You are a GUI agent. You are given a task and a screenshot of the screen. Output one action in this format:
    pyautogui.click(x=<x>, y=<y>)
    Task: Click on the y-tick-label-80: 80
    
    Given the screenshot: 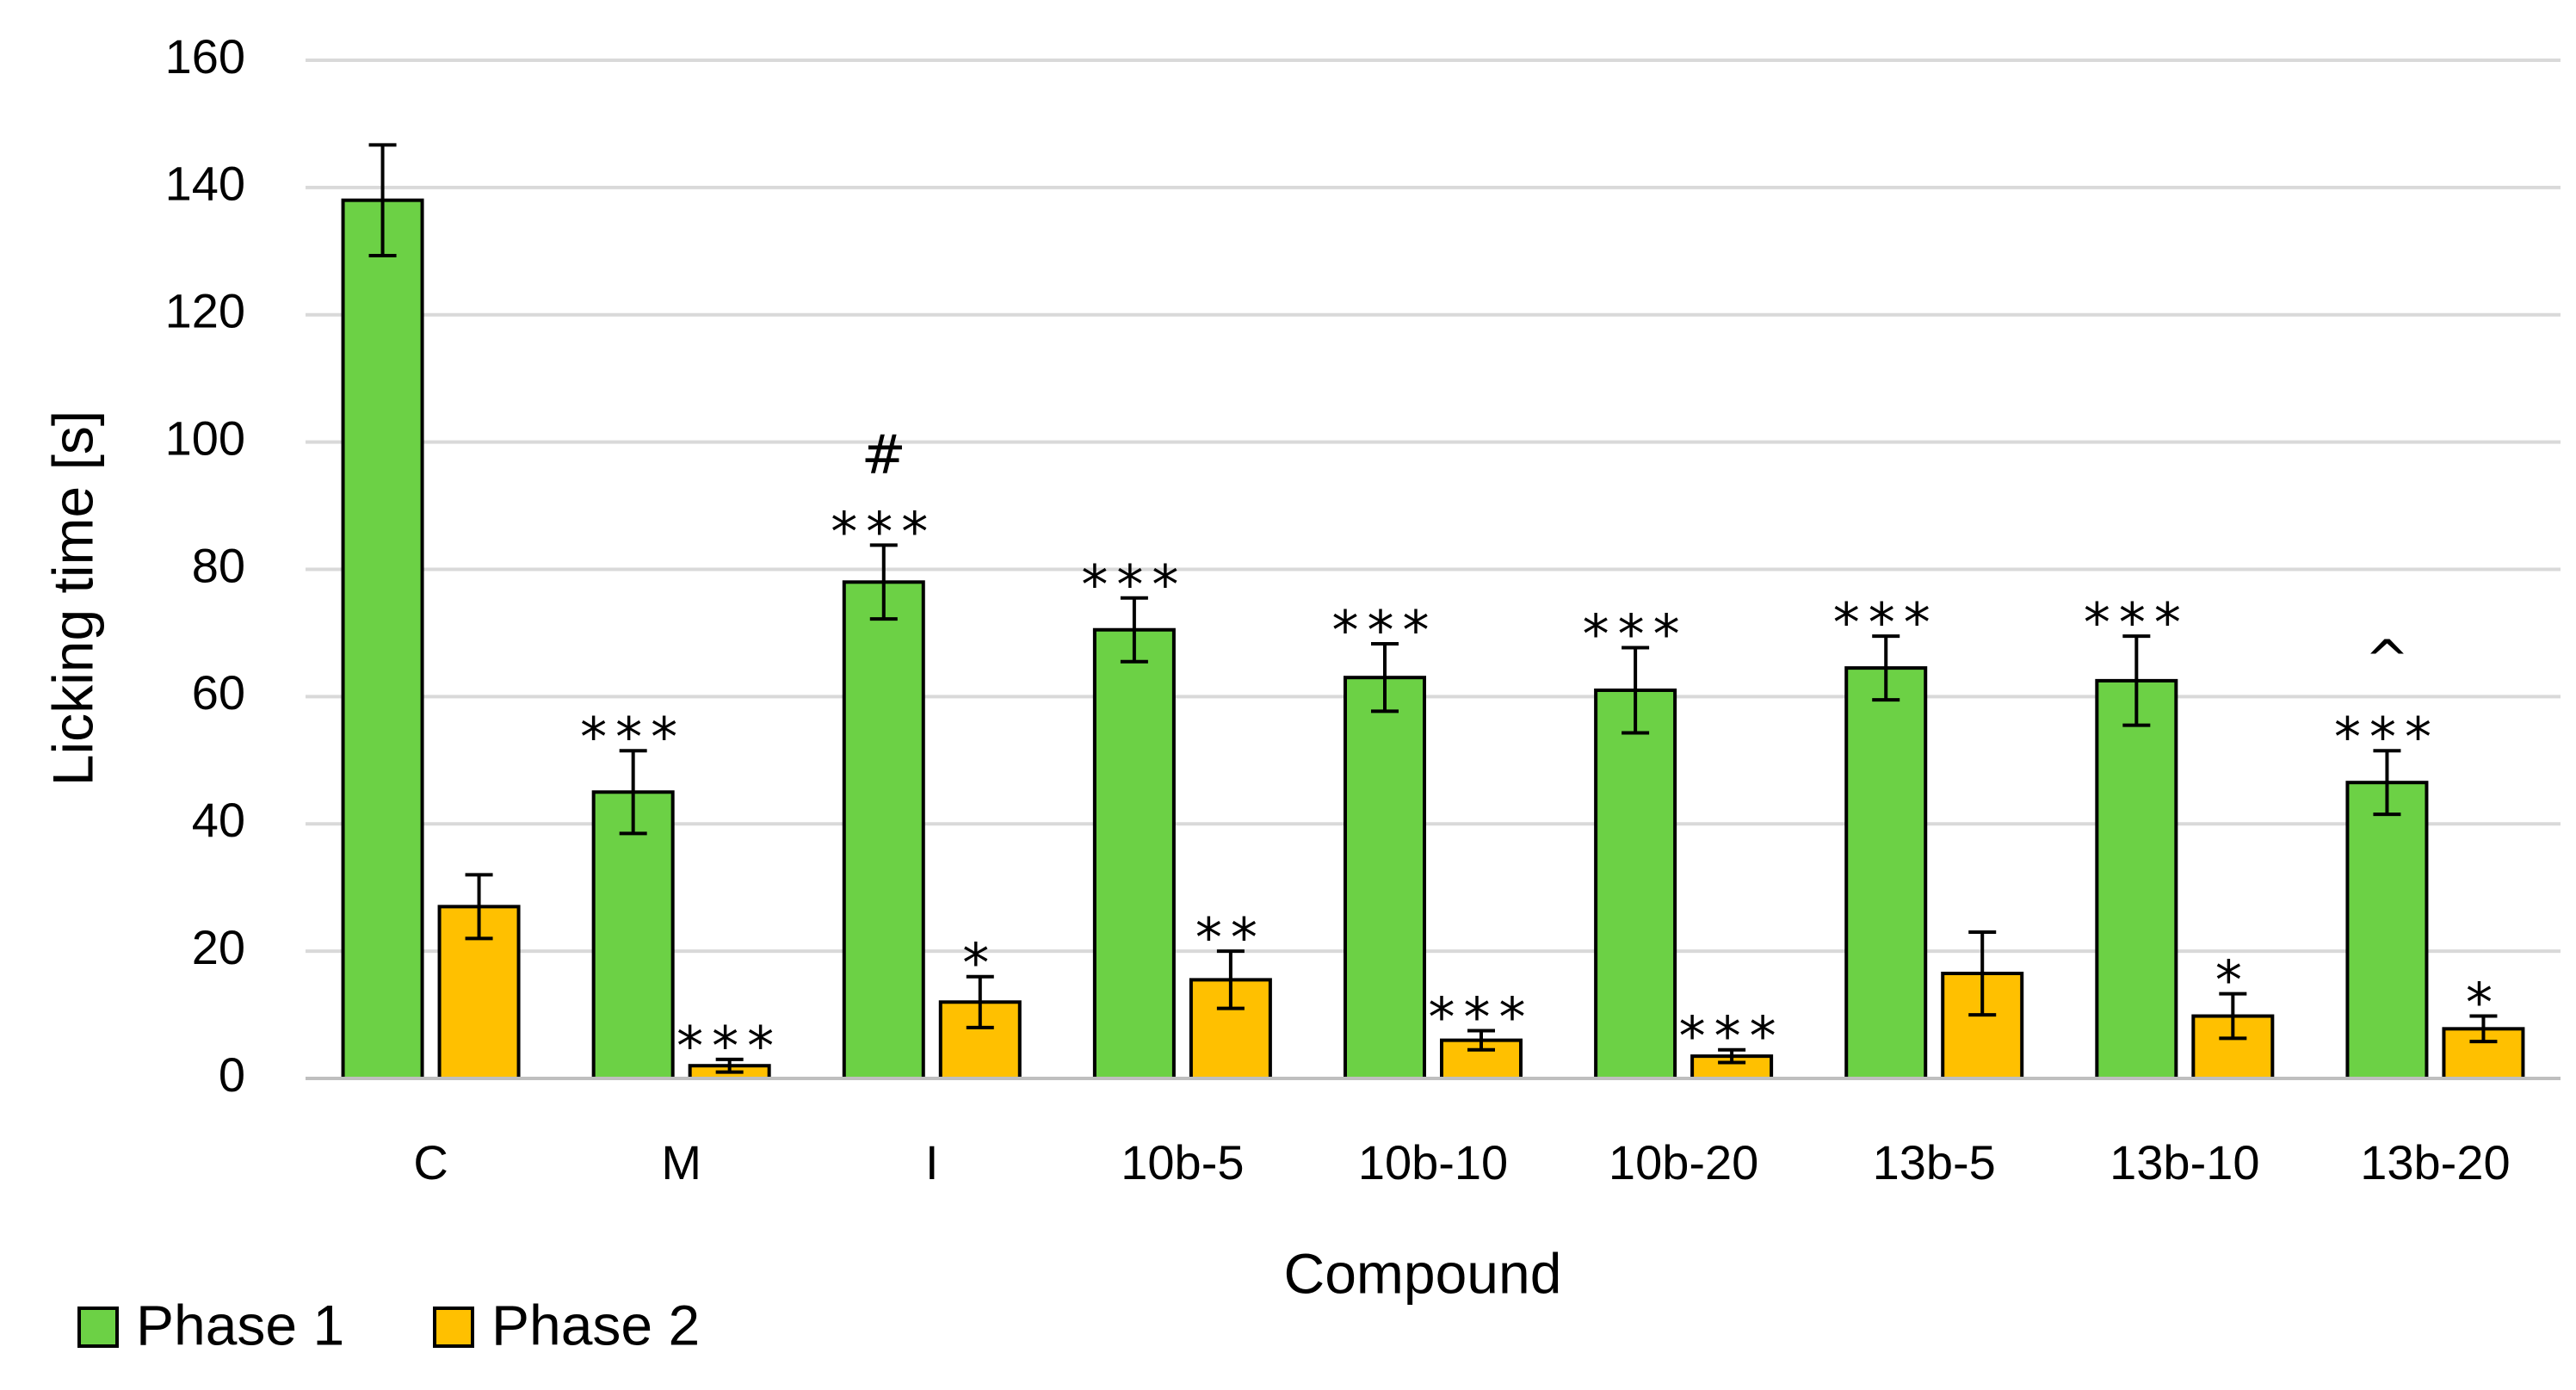 What is the action you would take?
    pyautogui.click(x=218, y=565)
    